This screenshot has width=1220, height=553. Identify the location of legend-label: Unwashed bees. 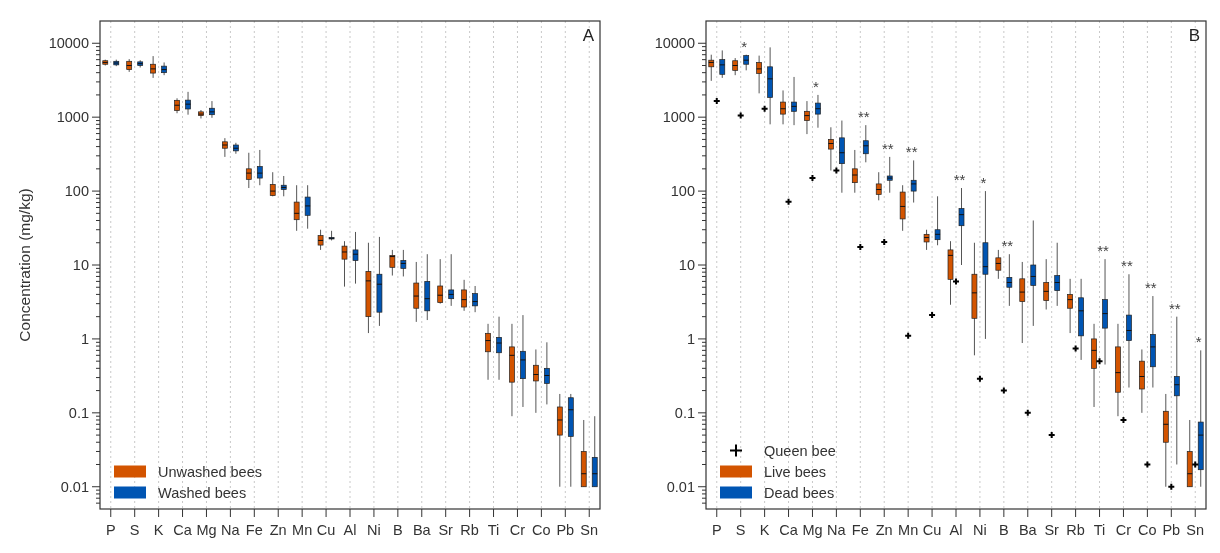
(210, 471).